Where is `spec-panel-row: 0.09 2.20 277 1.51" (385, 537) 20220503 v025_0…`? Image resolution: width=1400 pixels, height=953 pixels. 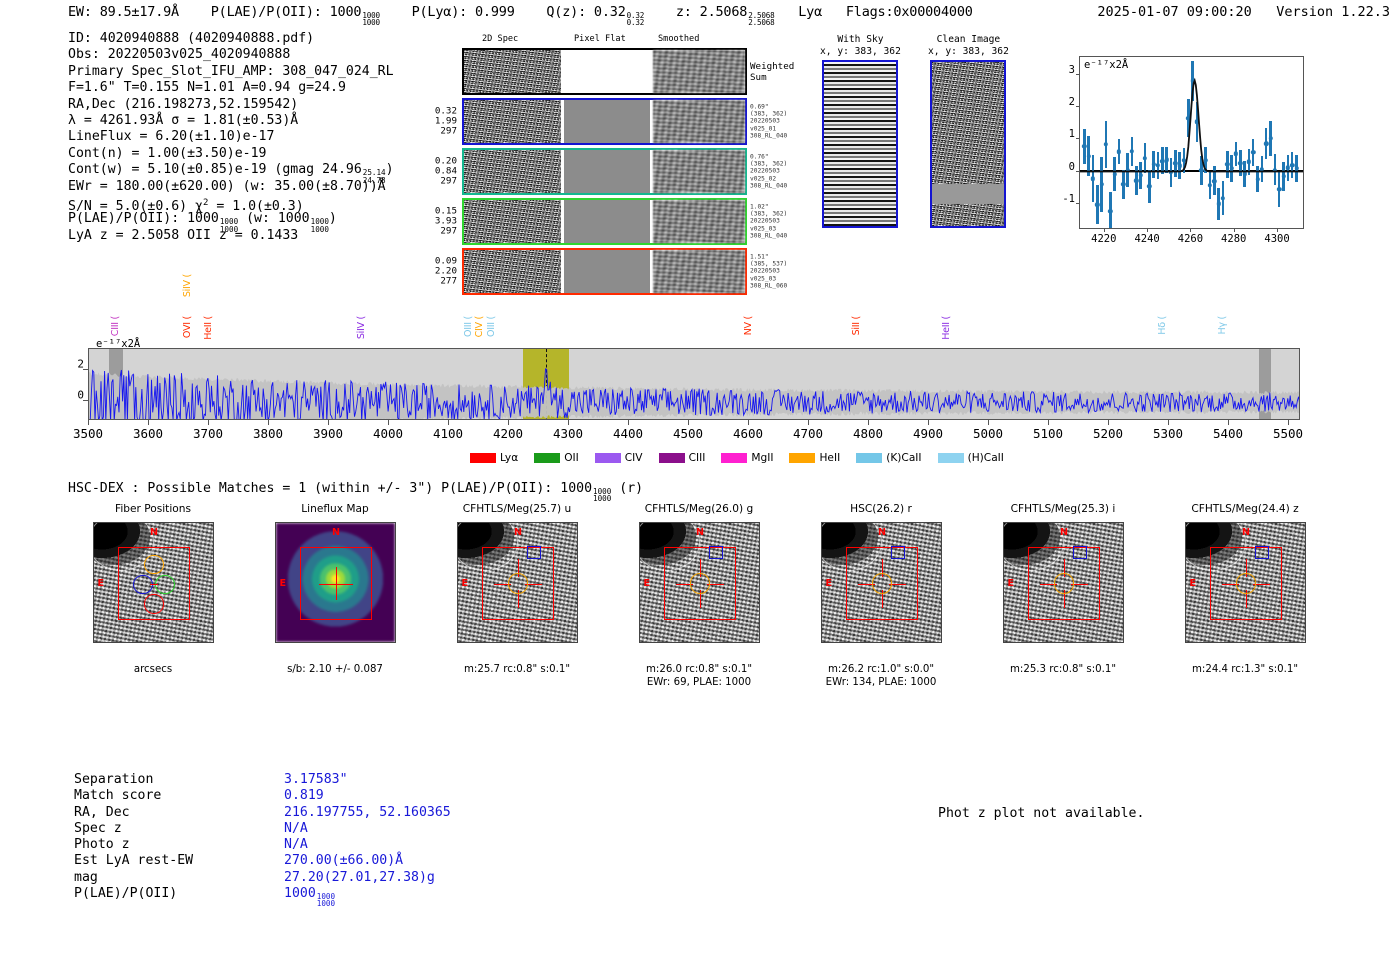 spec-panel-row: 0.09 2.20 277 1.51" (385, 537) 20220503 v025_0… is located at coordinates (611, 271).